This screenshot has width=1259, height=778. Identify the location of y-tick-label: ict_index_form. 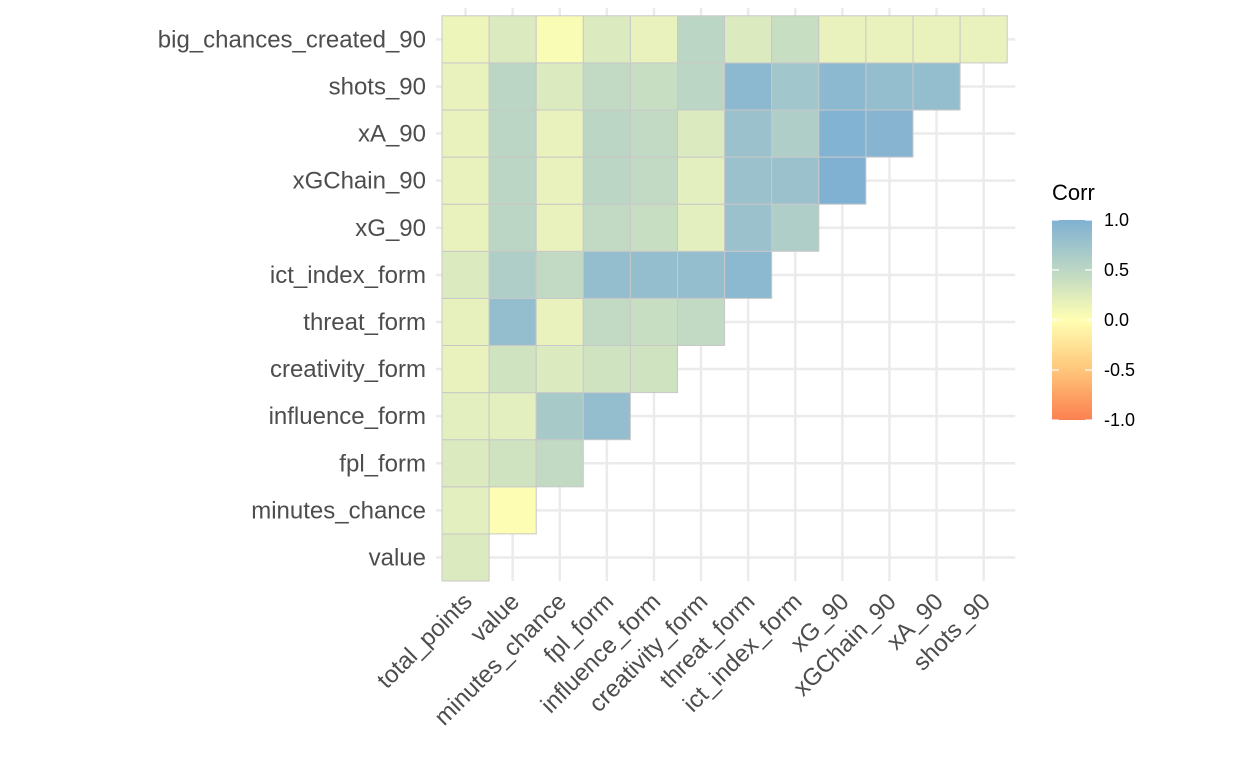
(348, 275).